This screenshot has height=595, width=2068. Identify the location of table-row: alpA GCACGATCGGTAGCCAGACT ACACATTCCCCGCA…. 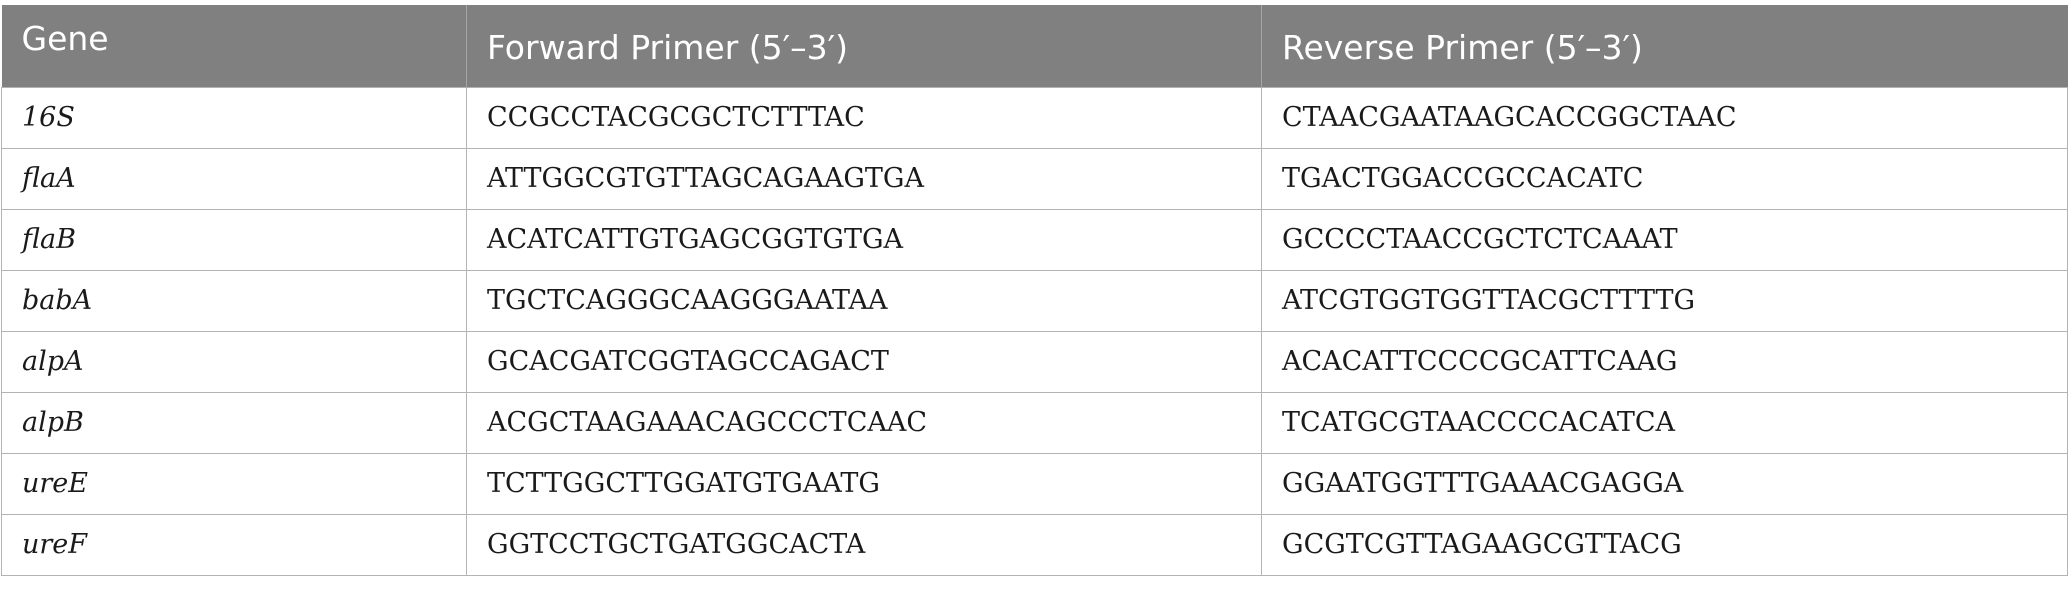
(1034, 361).